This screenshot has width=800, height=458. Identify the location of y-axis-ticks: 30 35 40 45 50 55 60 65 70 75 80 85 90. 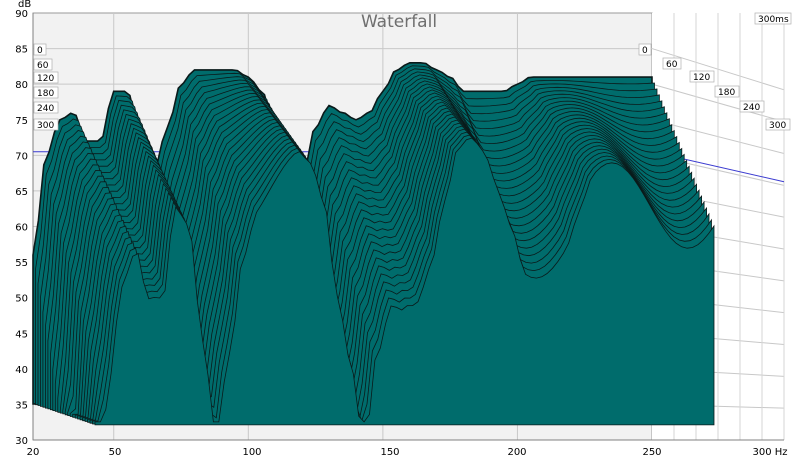
(21, 228).